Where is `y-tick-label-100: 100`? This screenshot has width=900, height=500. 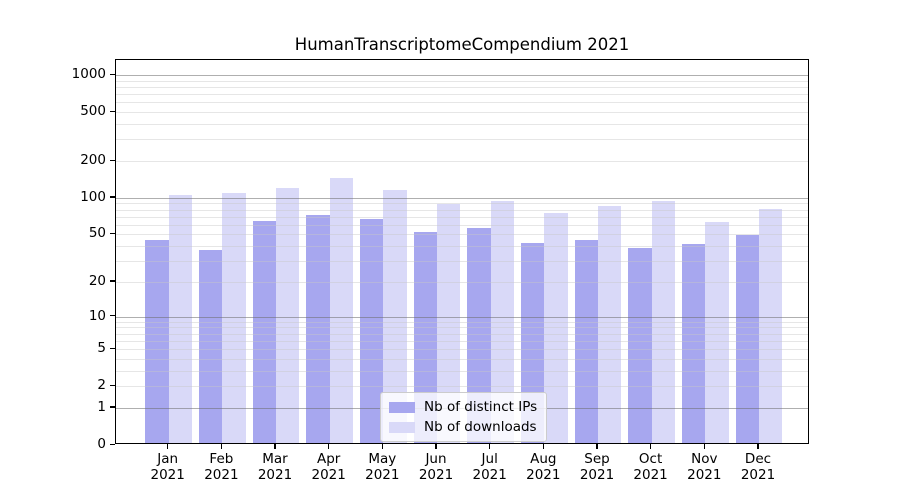
y-tick-label-100: 100 is located at coordinates (93, 196).